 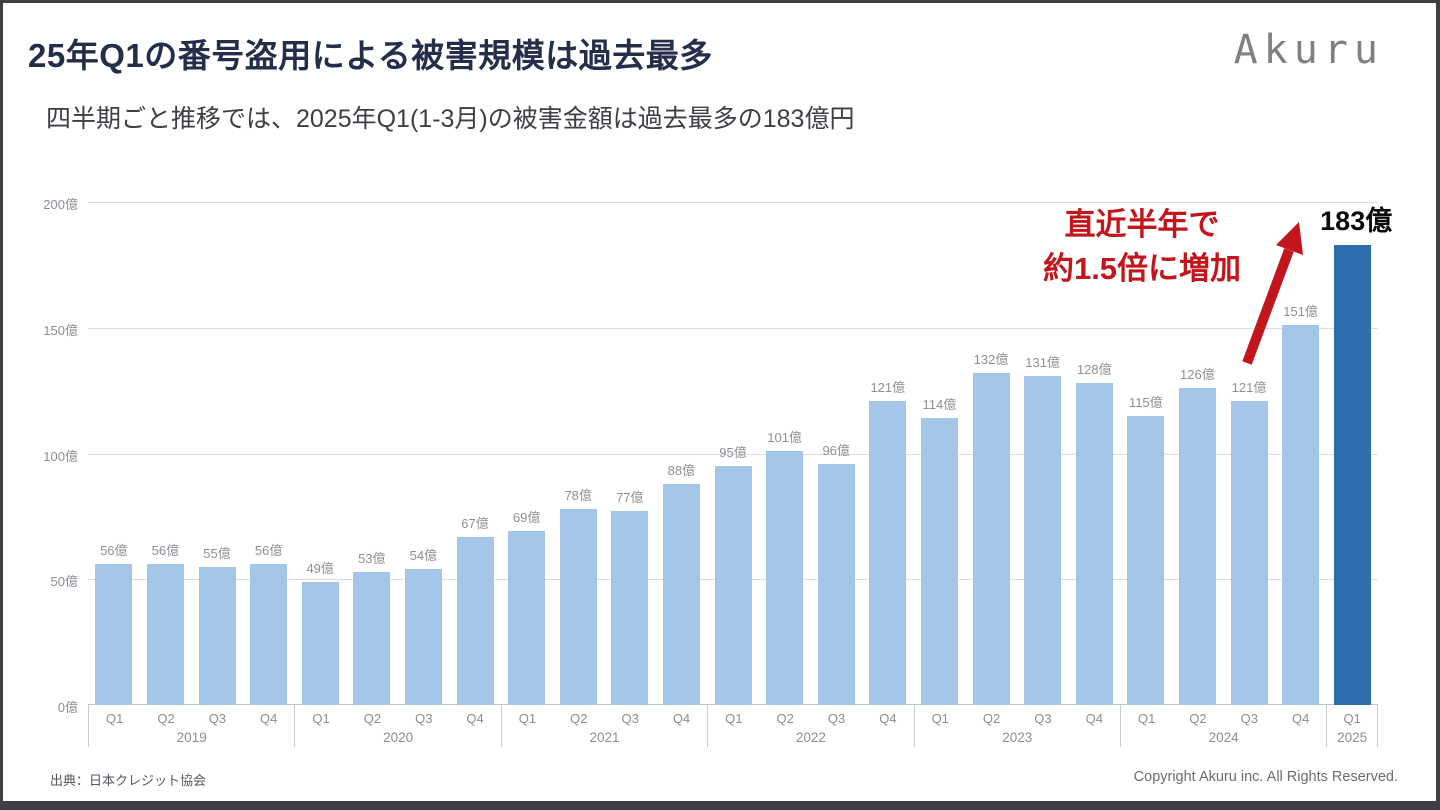 I want to click on annotation-callout: 直近半年で 約1.5倍に増加, so click(x=1142, y=247).